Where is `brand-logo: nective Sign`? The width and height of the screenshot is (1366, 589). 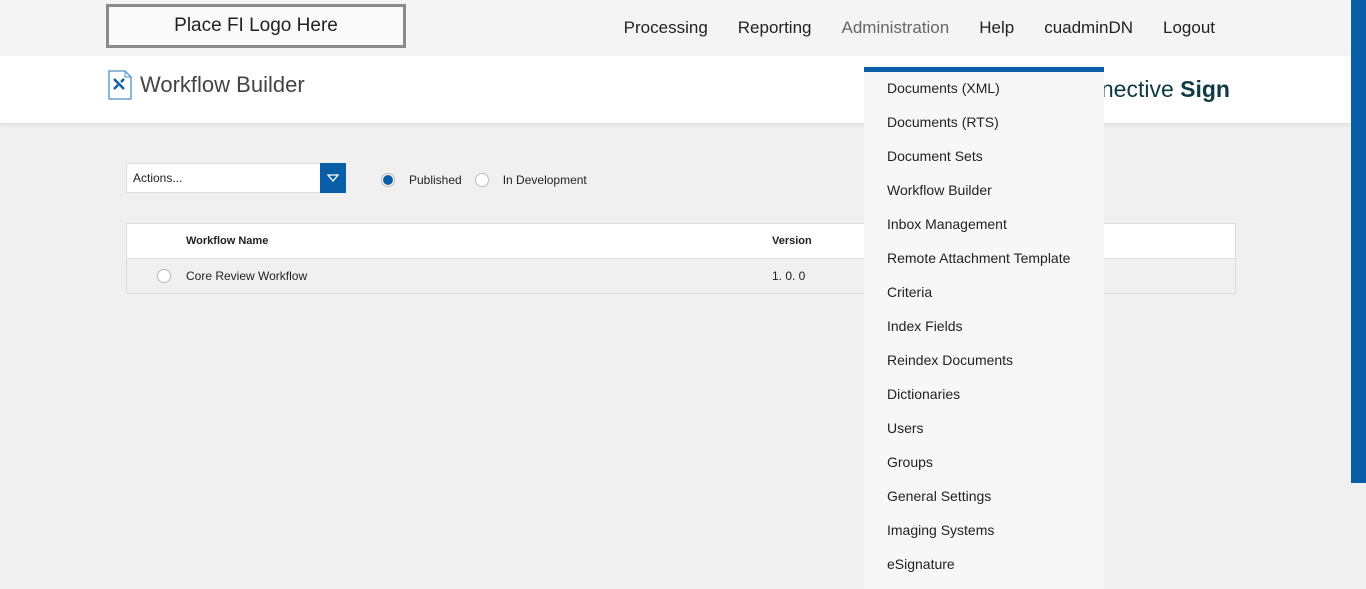
brand-logo: nective Sign is located at coordinates (1165, 89).